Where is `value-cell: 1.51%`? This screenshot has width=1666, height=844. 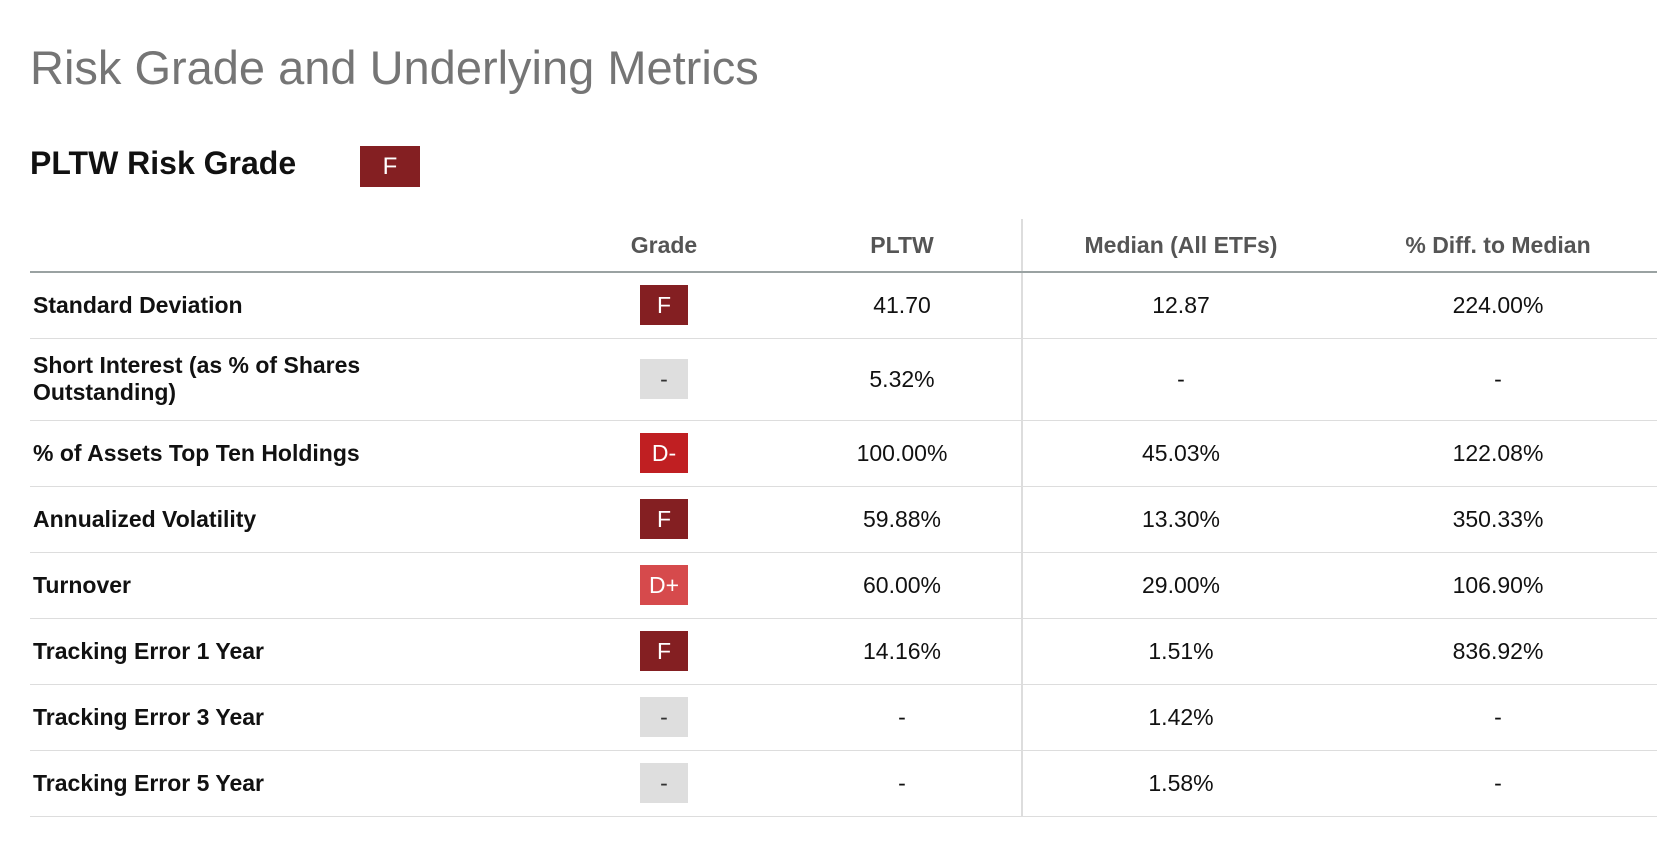
value-cell: 1.51% is located at coordinates (1180, 651).